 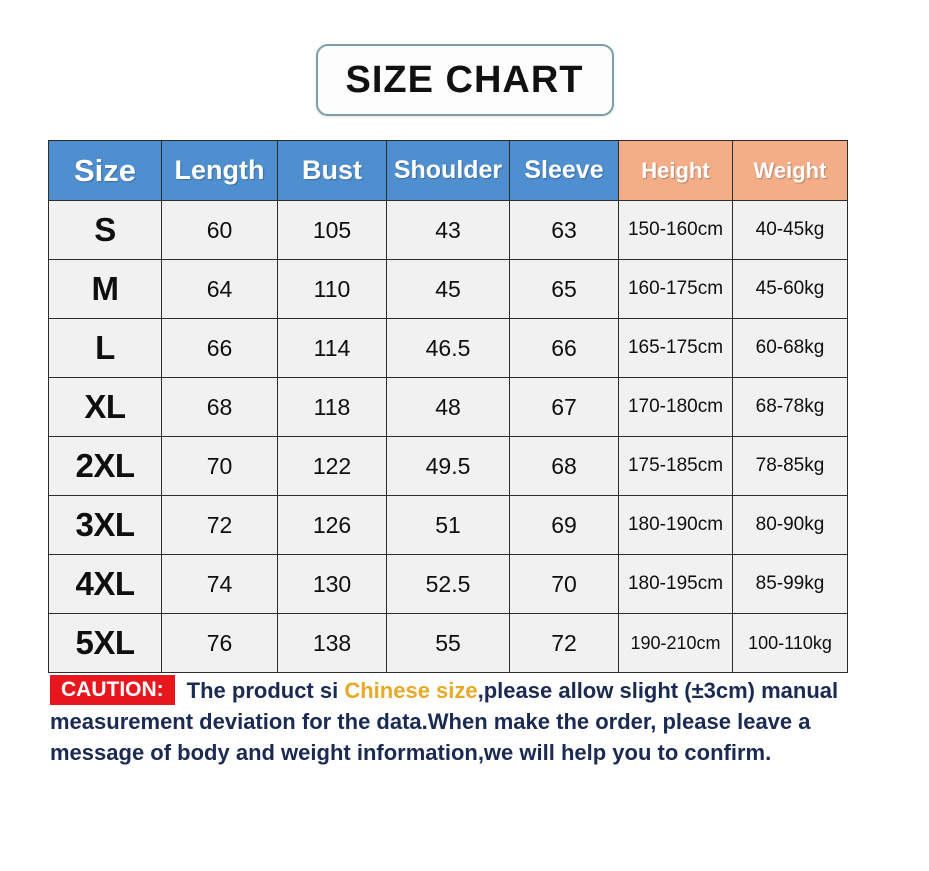 I want to click on cell-length: 66, so click(x=219, y=348).